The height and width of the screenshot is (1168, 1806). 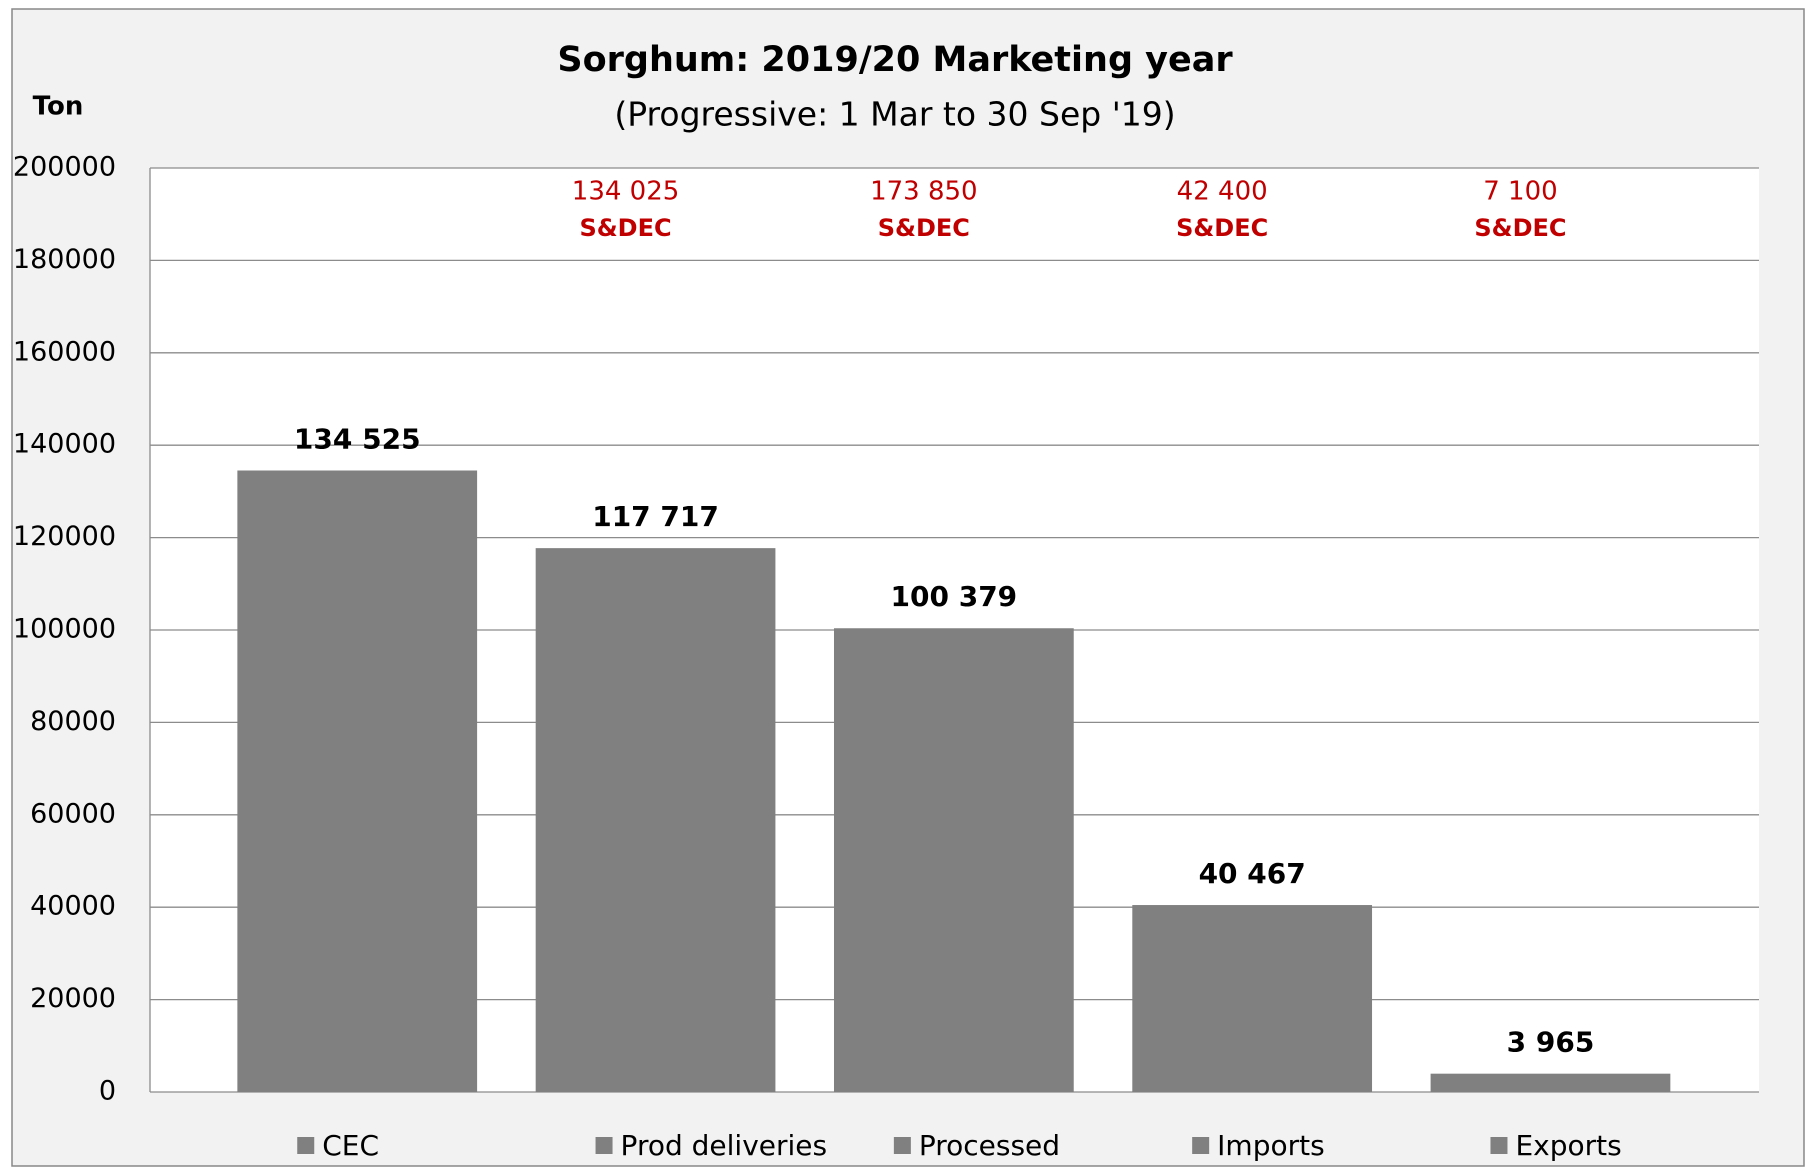 What do you see at coordinates (357, 438) in the screenshot?
I see `value-label: 134 525` at bounding box center [357, 438].